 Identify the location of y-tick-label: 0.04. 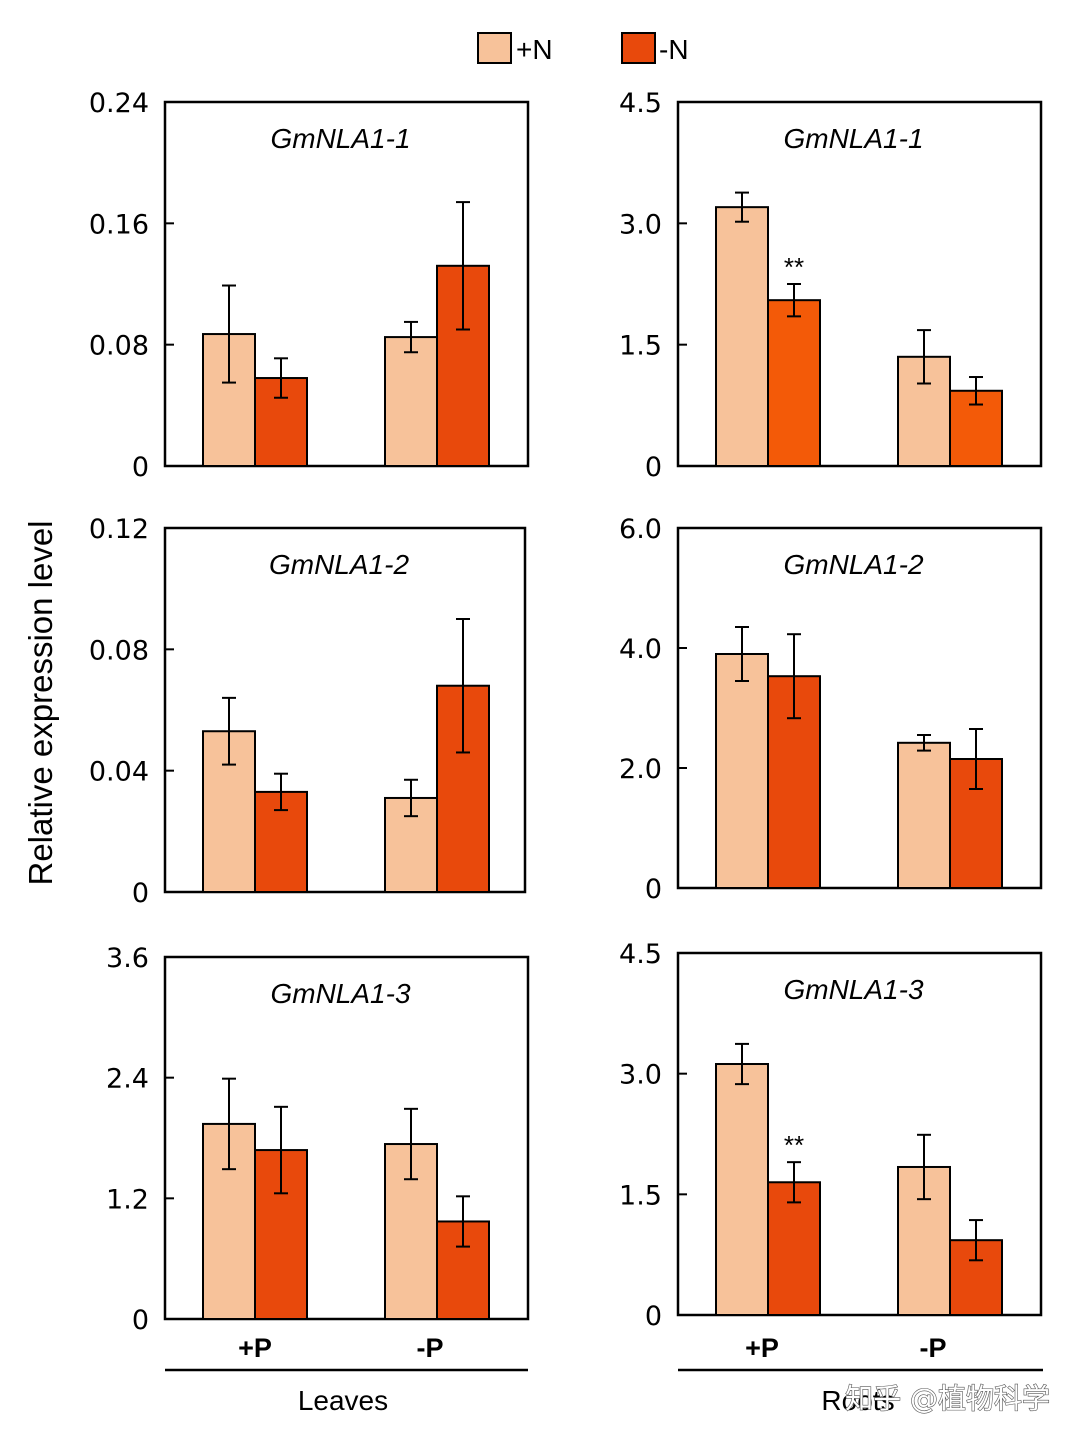
(119, 772).